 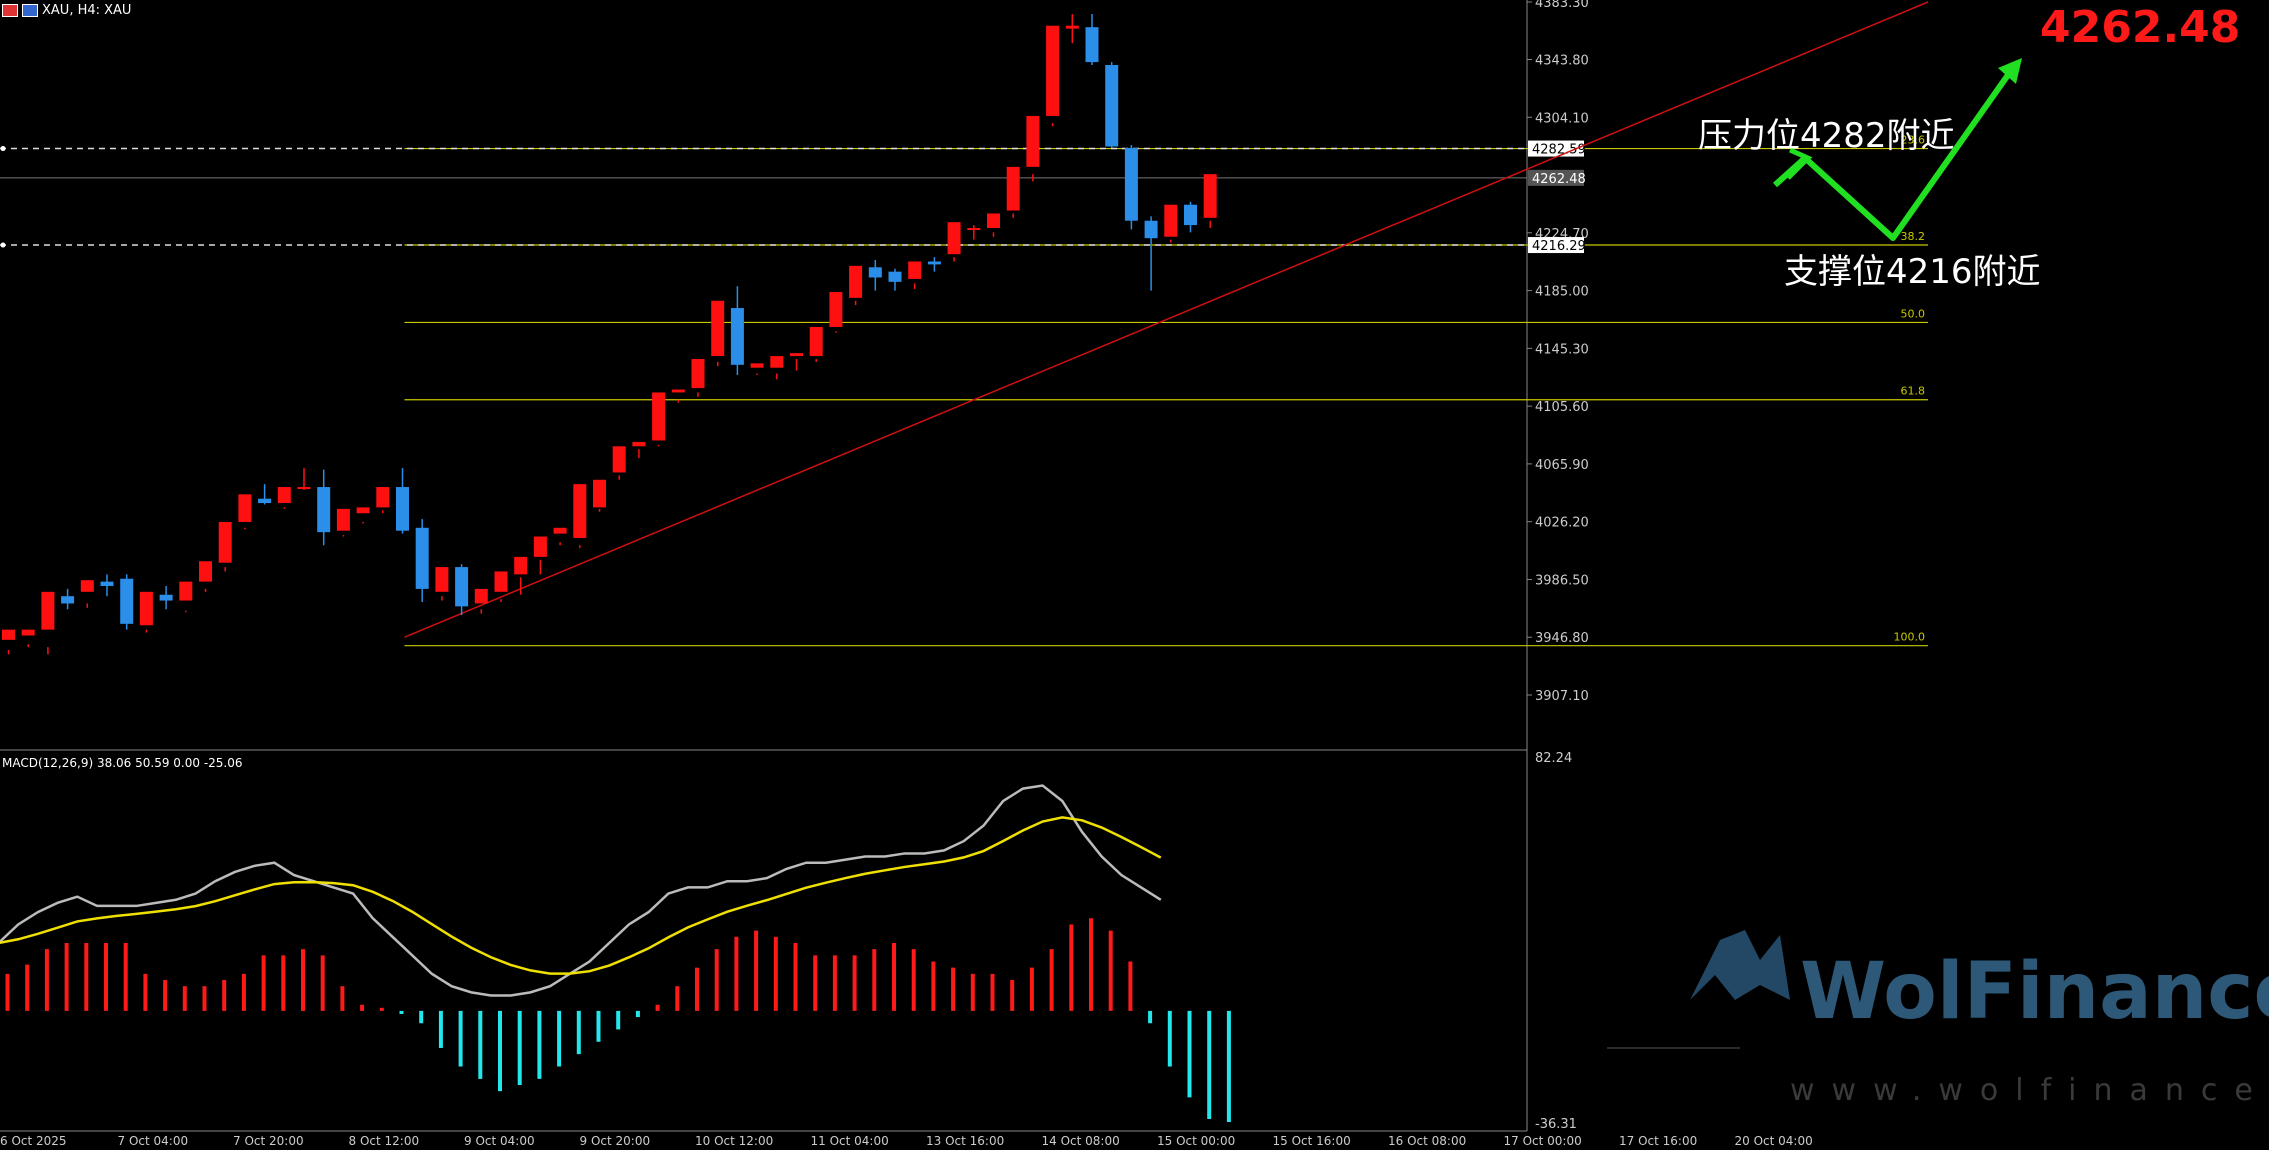 I want to click on time-tick-label: 6 Oct 2025, so click(x=33, y=1141).